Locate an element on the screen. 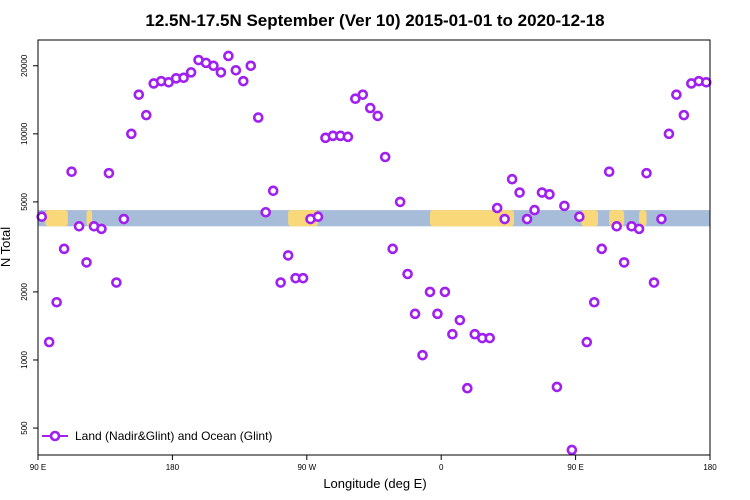 The image size is (750, 500). x-axis-ticks: 90 E 180 90 W 0 90 E 180 is located at coordinates (373, 463).